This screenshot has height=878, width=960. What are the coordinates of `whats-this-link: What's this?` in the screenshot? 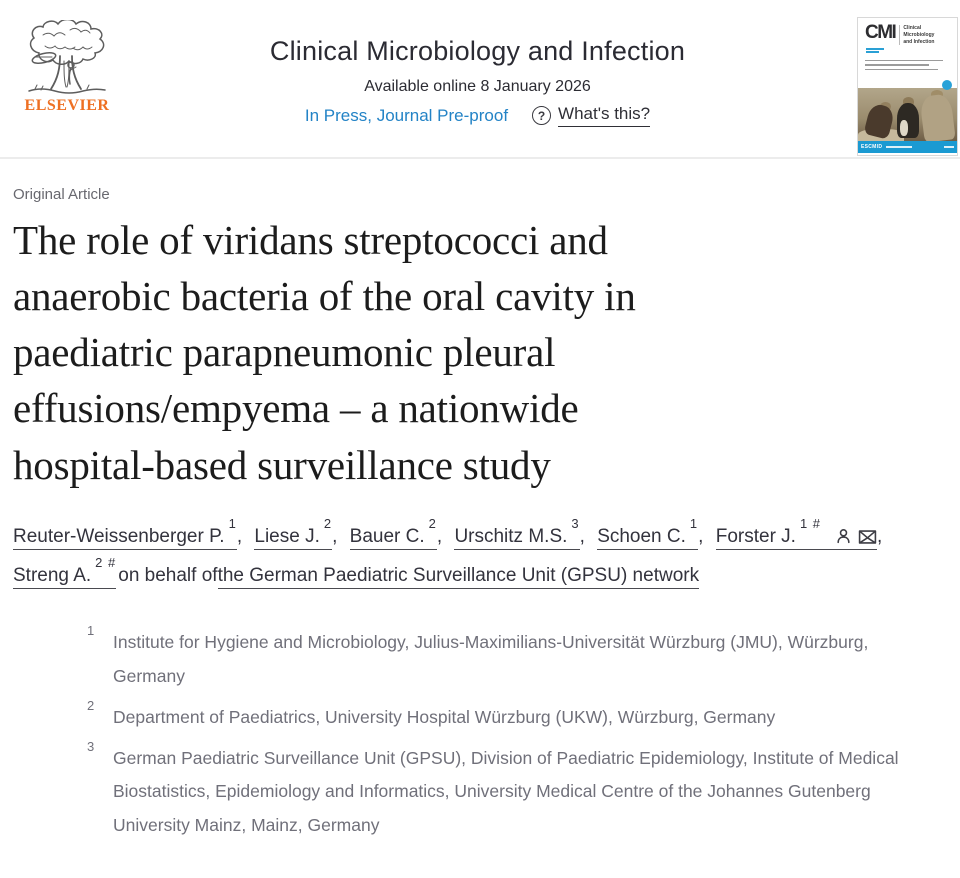 It's located at (604, 115).